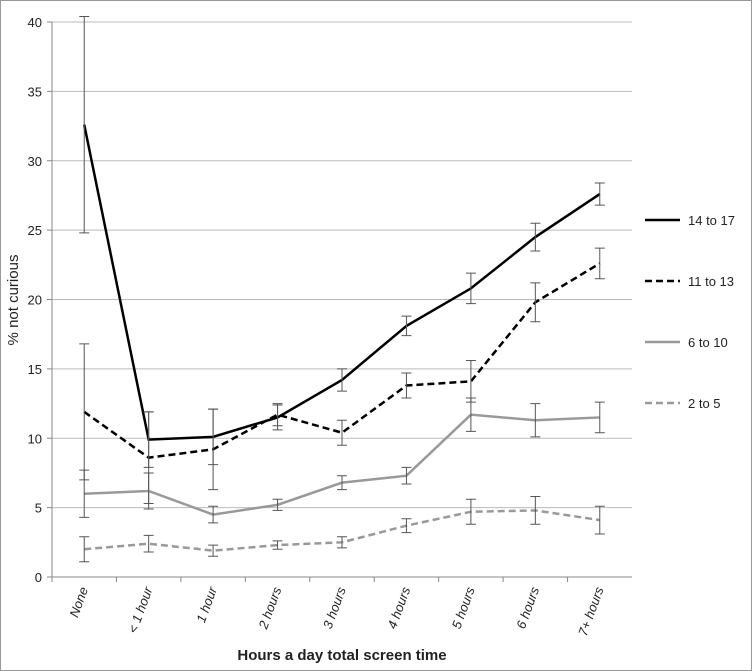 The height and width of the screenshot is (671, 752). I want to click on legend-label: 14 to 17, so click(711, 220).